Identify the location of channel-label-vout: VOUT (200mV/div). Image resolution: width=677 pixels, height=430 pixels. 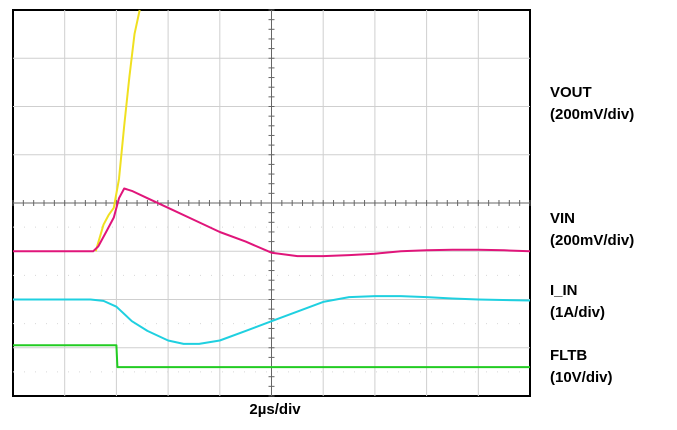
(592, 104).